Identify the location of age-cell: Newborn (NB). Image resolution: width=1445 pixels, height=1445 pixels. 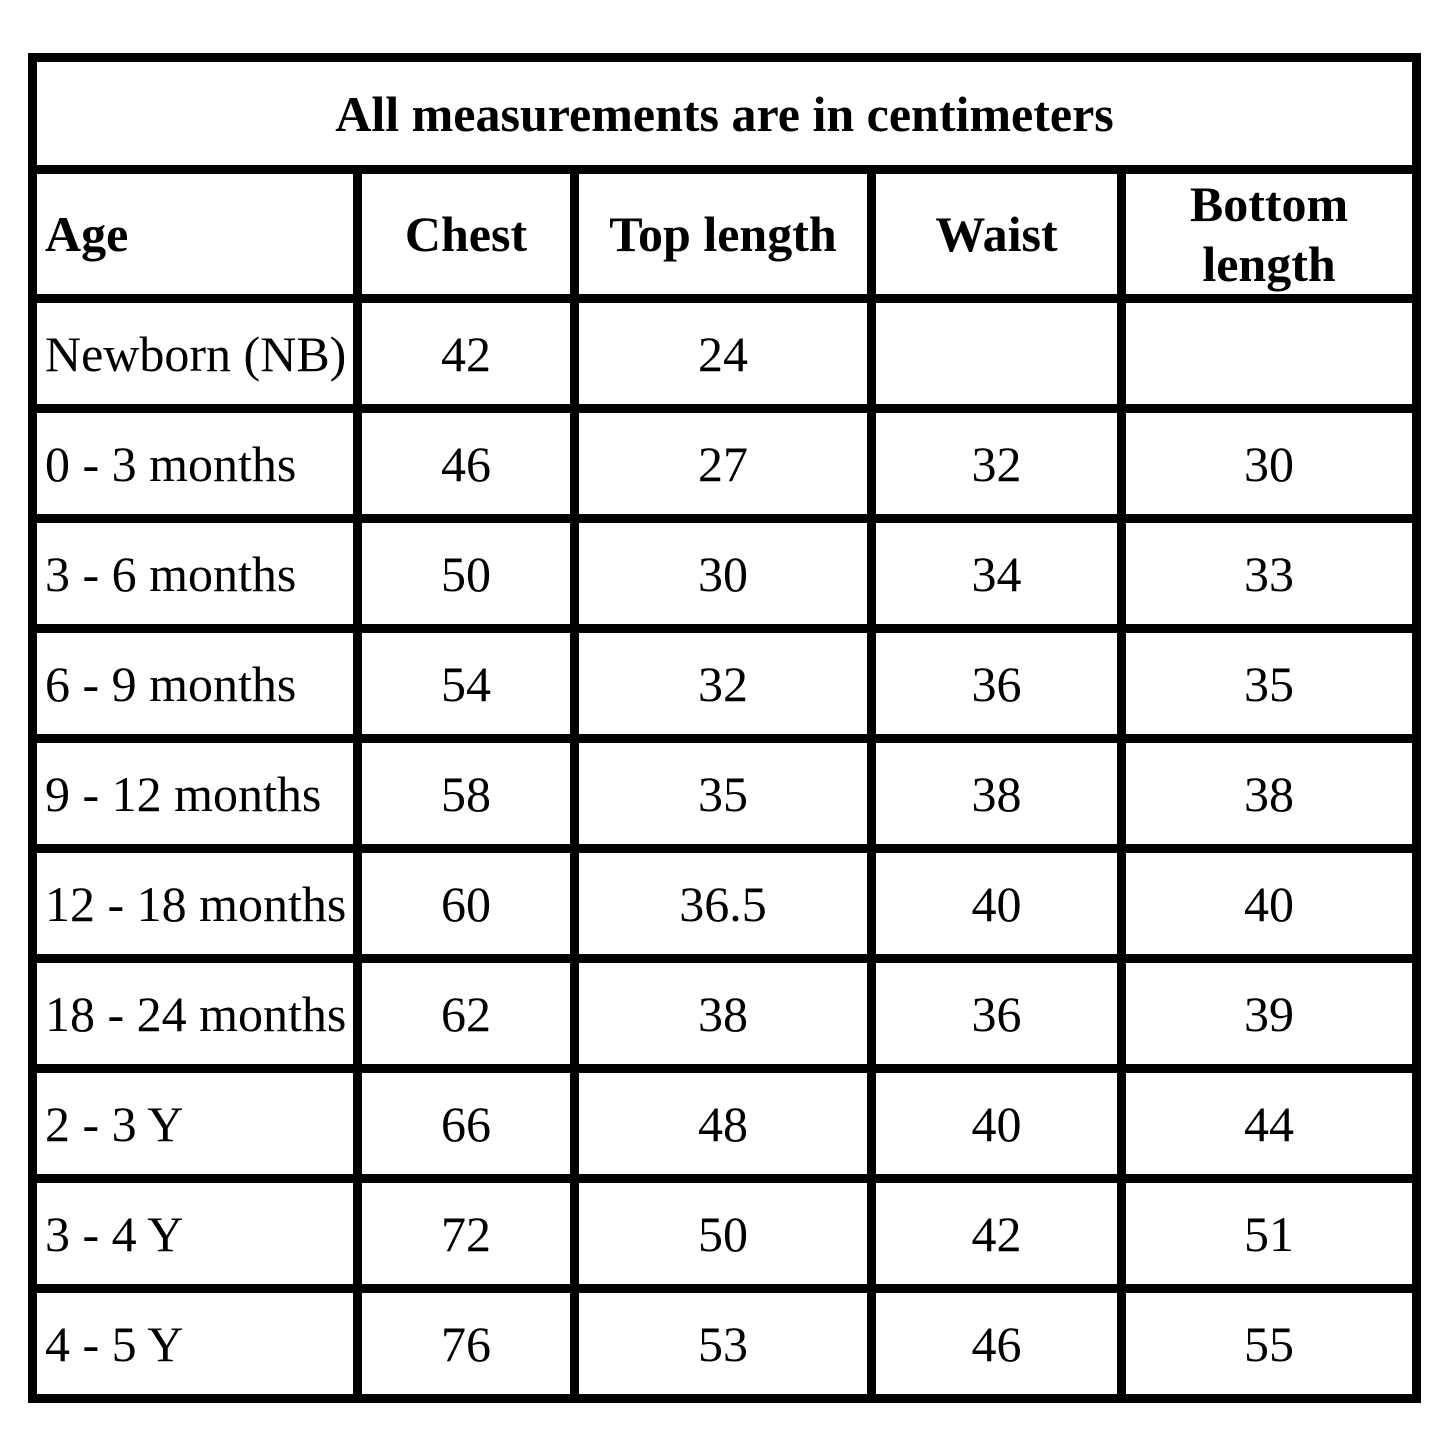
(195, 353).